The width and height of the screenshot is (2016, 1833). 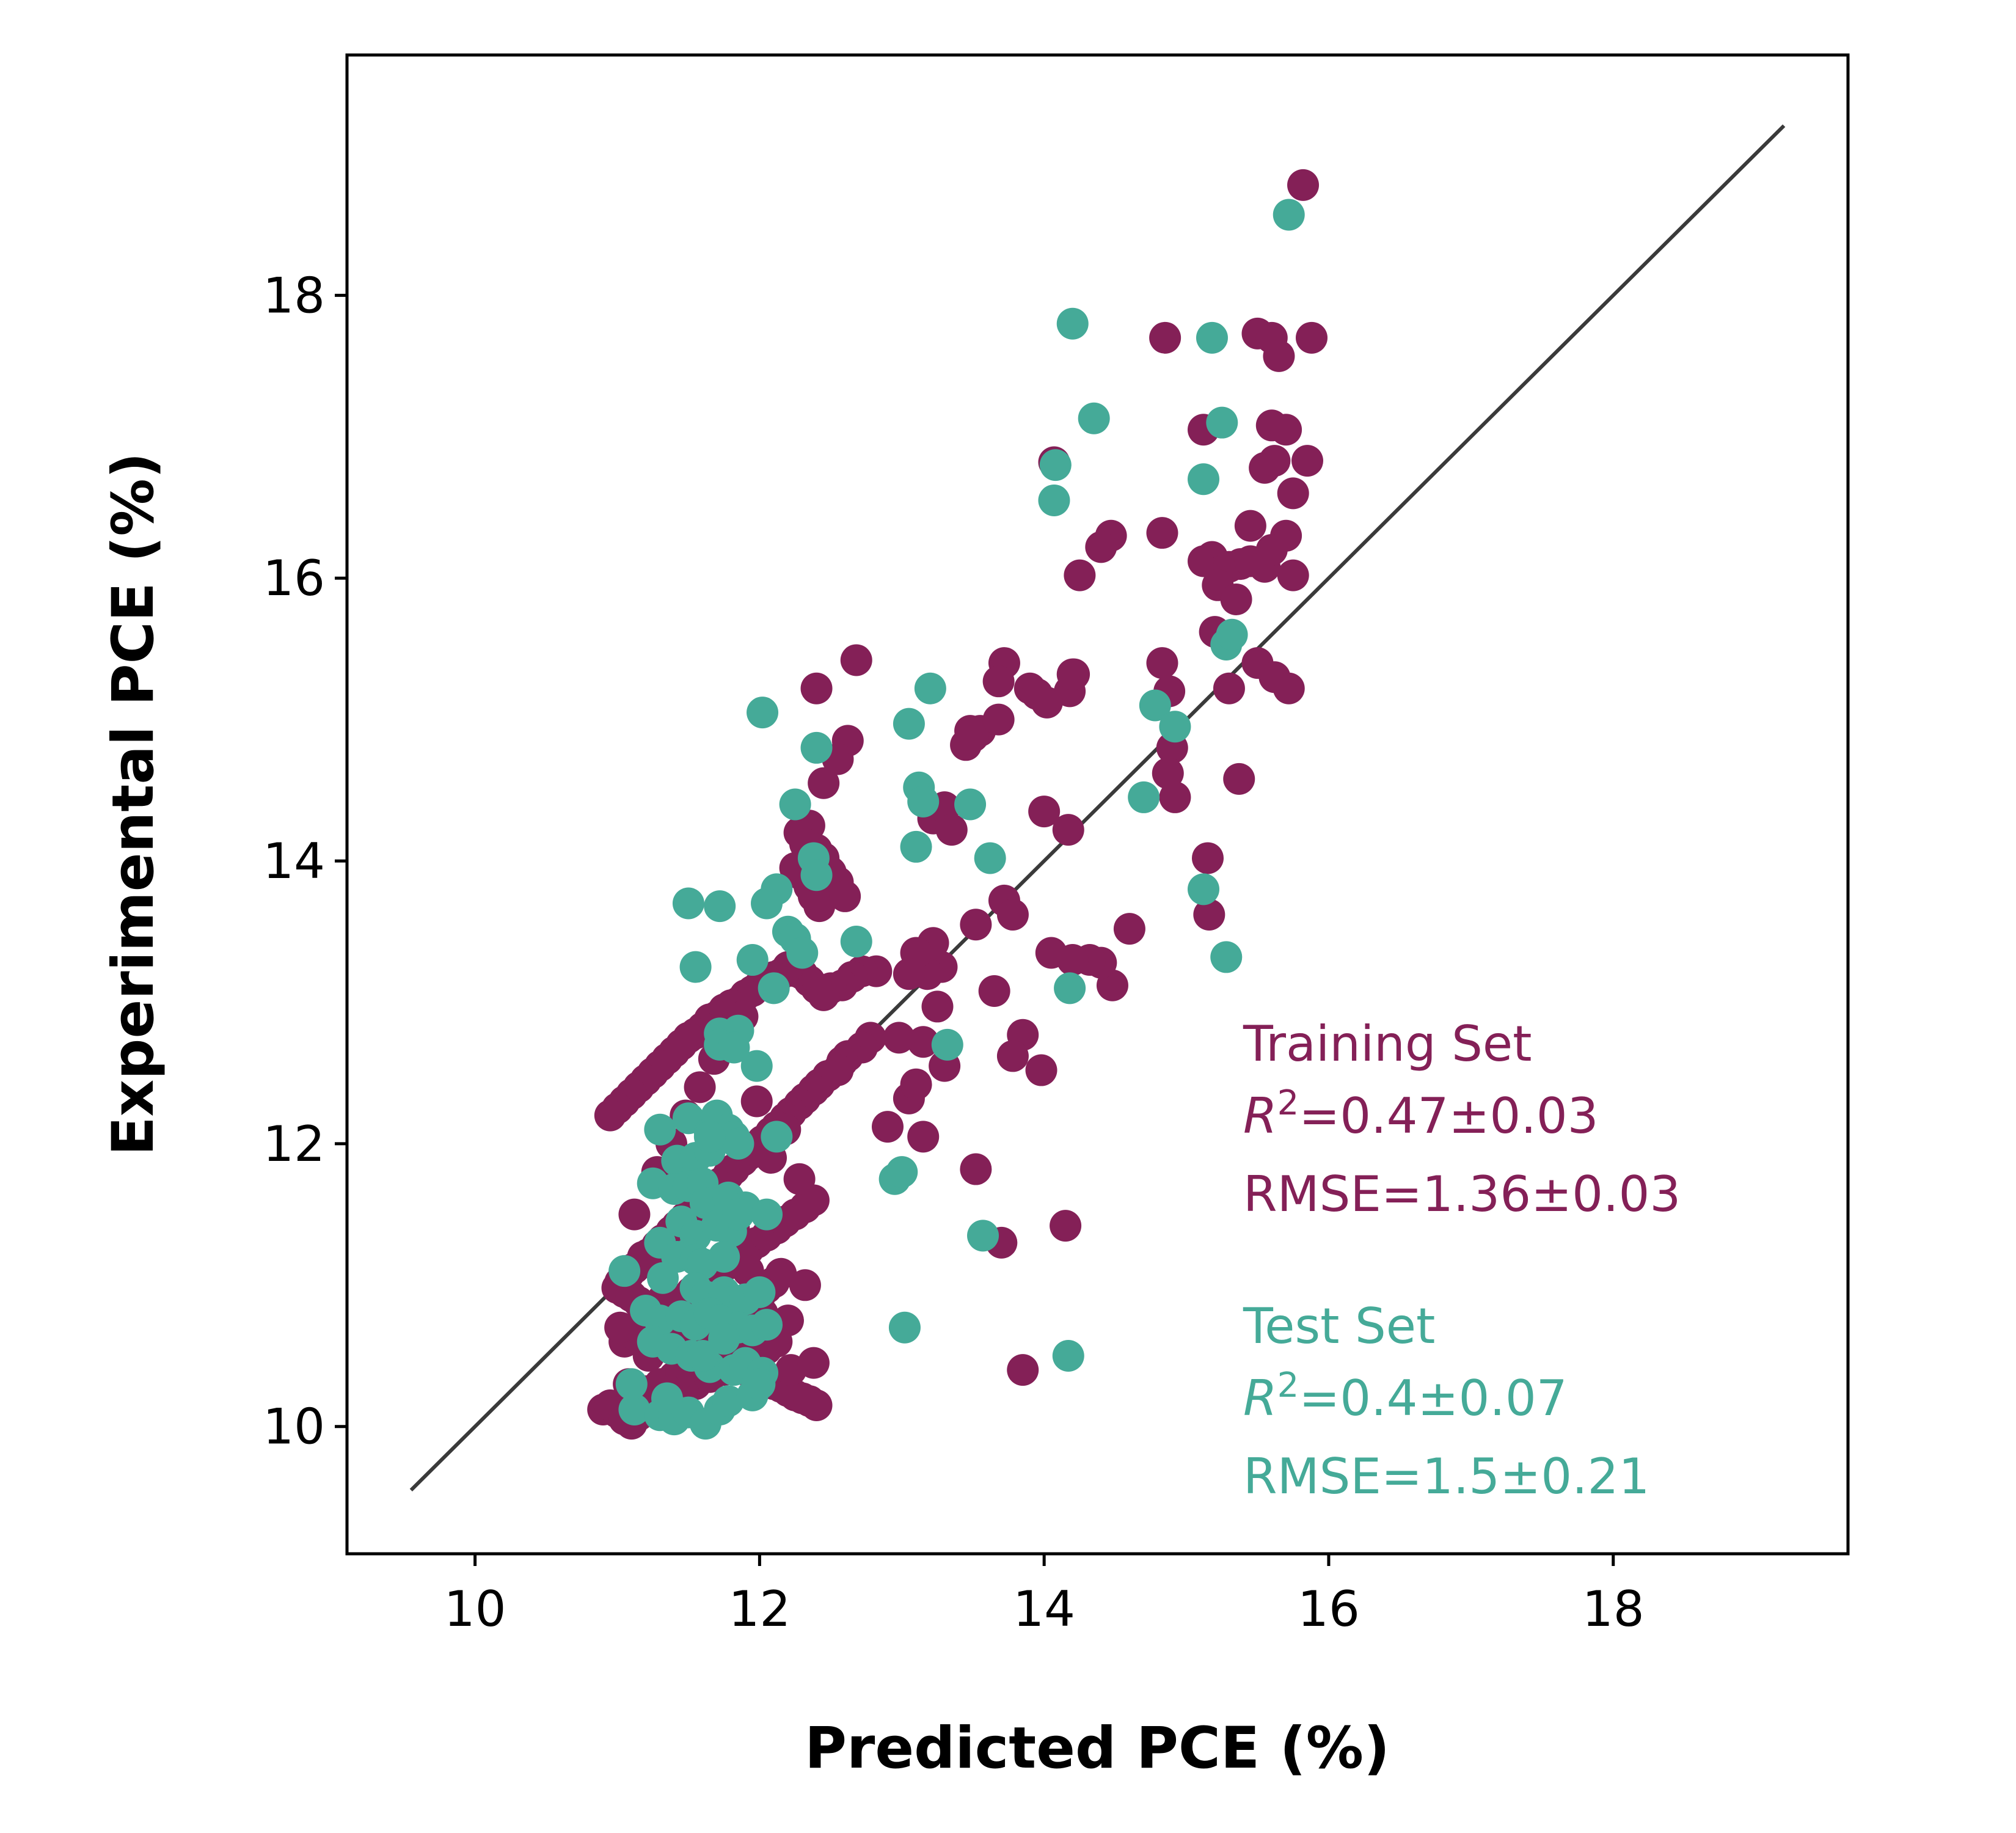 I want to click on training-set-rmse: RMSE=1.36±0.03, so click(x=1462, y=1194).